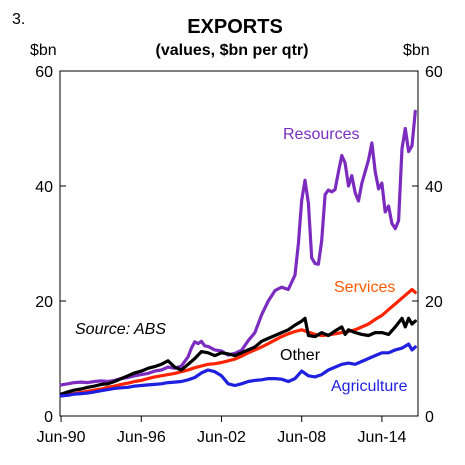 The image size is (465, 465). What do you see at coordinates (238, 370) in the screenshot?
I see `series-line-agriculture` at bounding box center [238, 370].